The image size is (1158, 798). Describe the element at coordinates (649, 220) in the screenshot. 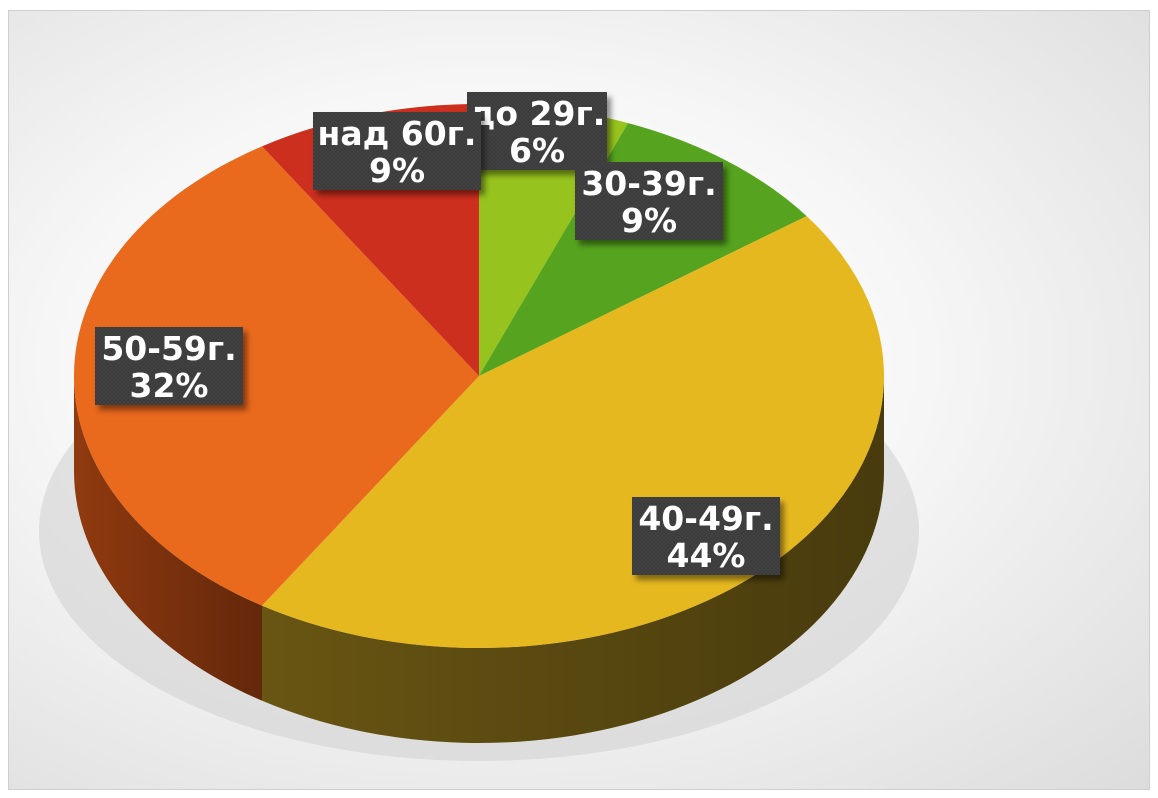

I see `data-label-percent-1: 9%` at that location.